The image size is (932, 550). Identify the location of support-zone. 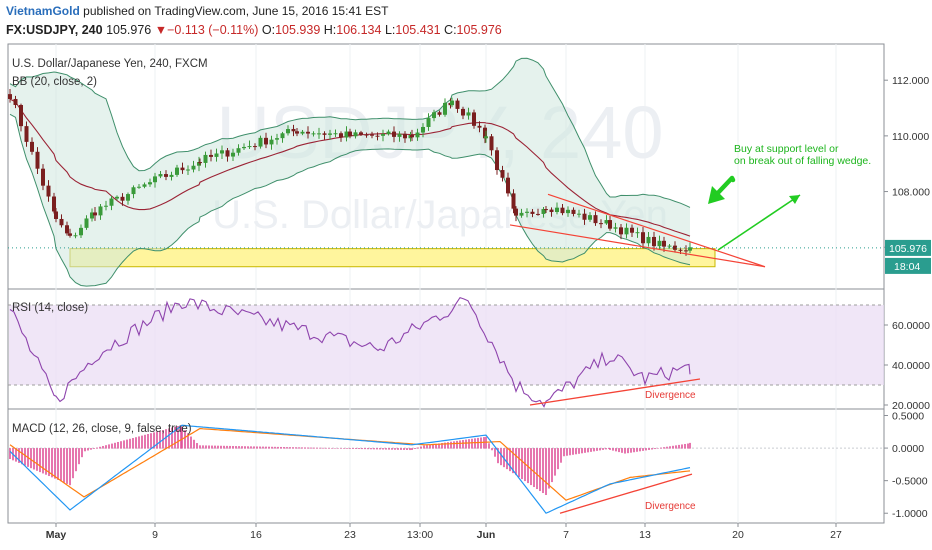
(392, 258).